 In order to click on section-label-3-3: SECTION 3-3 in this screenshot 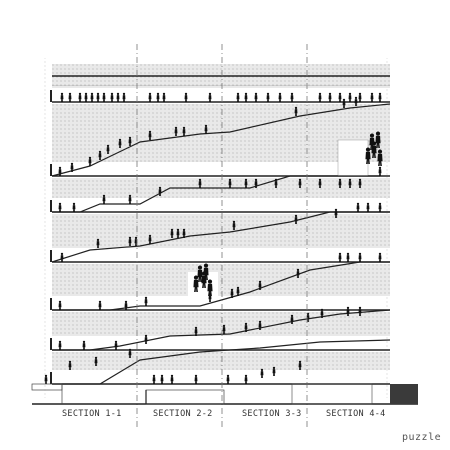, I will do `click(272, 414)`.